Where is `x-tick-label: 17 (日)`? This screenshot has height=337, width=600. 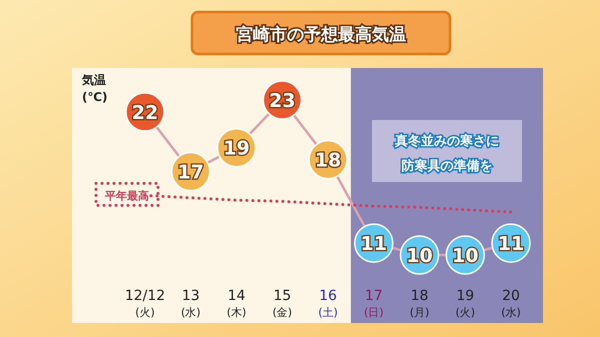 x-tick-label: 17 (日) is located at coordinates (374, 303).